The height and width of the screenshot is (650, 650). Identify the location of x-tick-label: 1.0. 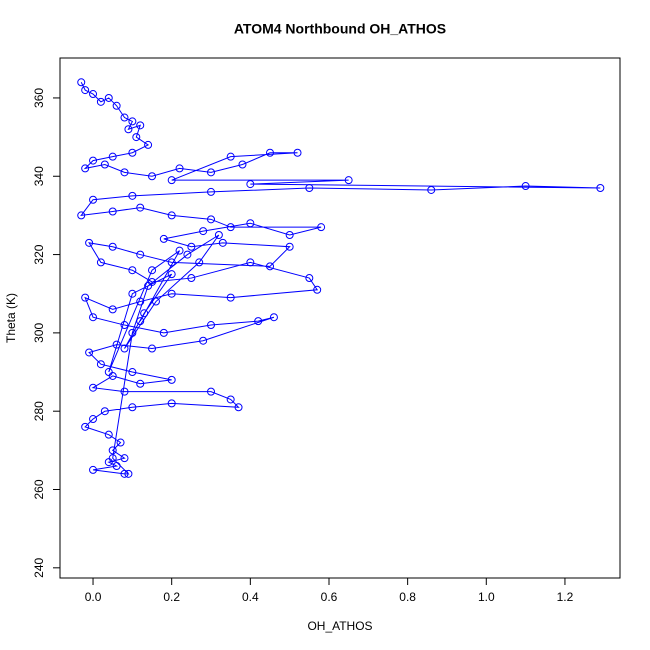
(486, 597).